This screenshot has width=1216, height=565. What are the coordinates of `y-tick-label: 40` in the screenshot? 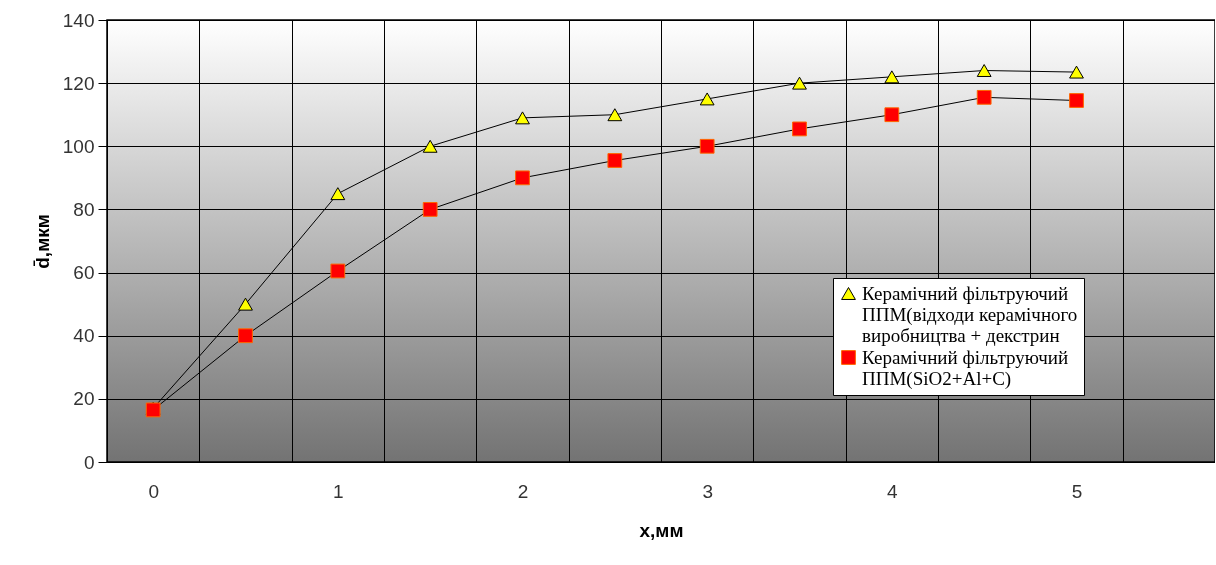 It's located at (84, 336).